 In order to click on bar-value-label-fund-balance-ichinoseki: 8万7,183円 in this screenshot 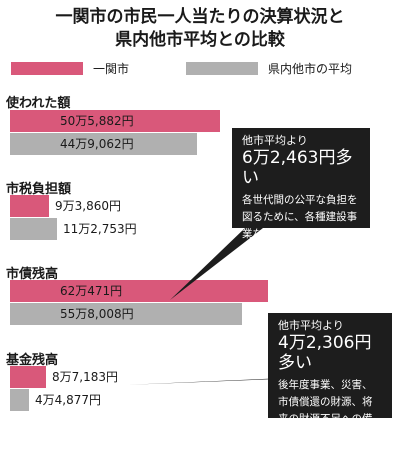, I will do `click(85, 377)`.